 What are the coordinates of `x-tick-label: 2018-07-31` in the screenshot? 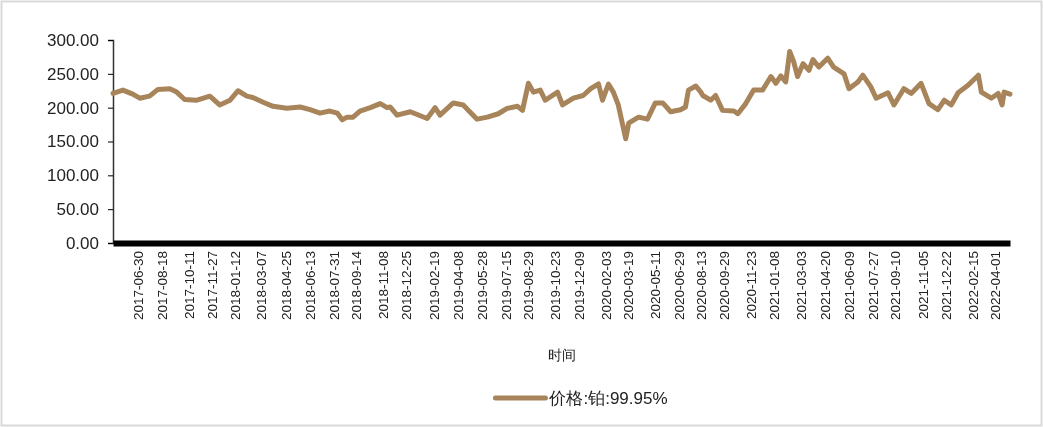 It's located at (334, 286).